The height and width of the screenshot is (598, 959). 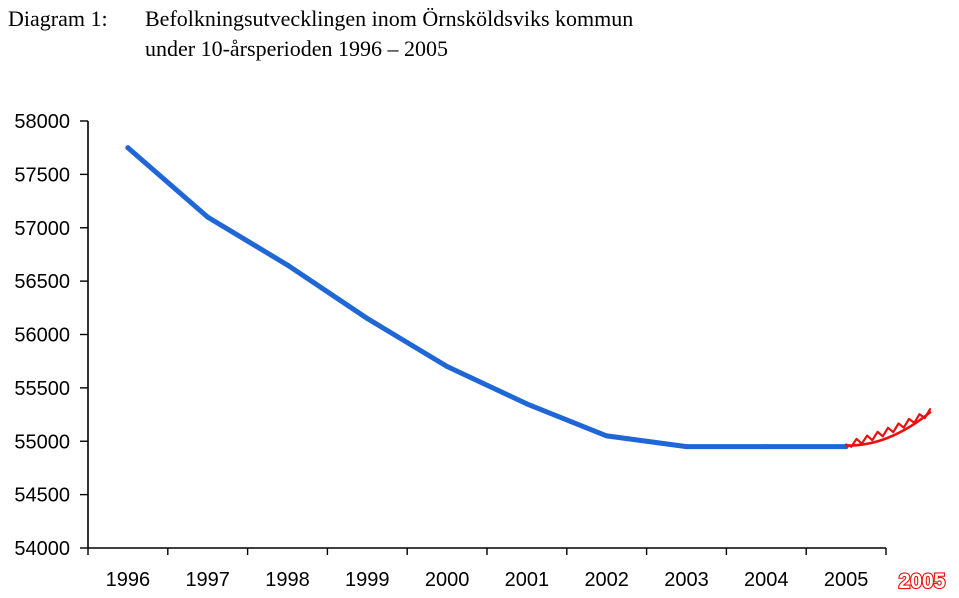 What do you see at coordinates (447, 580) in the screenshot?
I see `x-tick-label: 2000` at bounding box center [447, 580].